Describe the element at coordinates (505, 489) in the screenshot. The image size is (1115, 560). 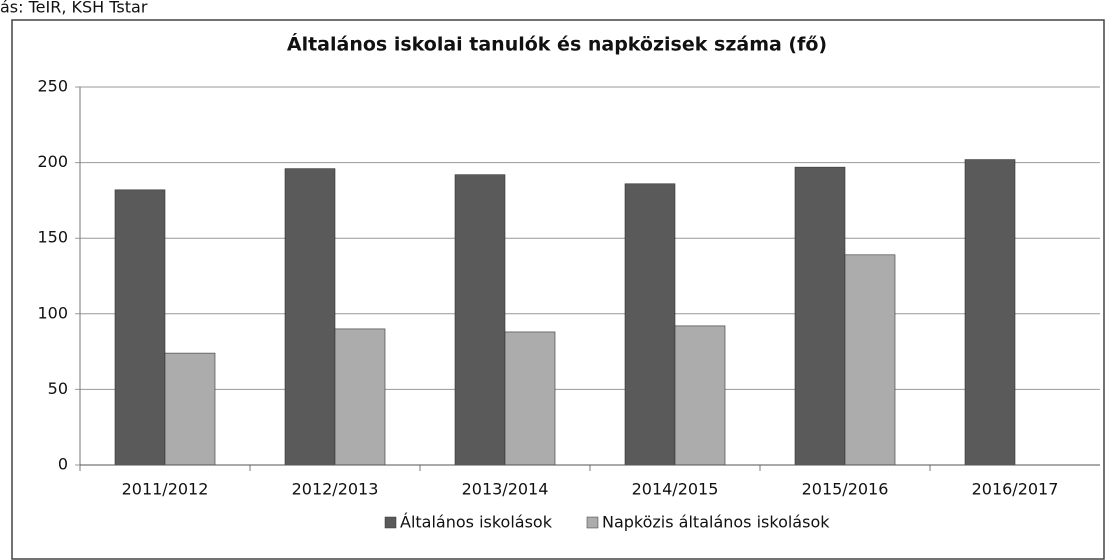
I see `x-tick-label: 2013/2014` at that location.